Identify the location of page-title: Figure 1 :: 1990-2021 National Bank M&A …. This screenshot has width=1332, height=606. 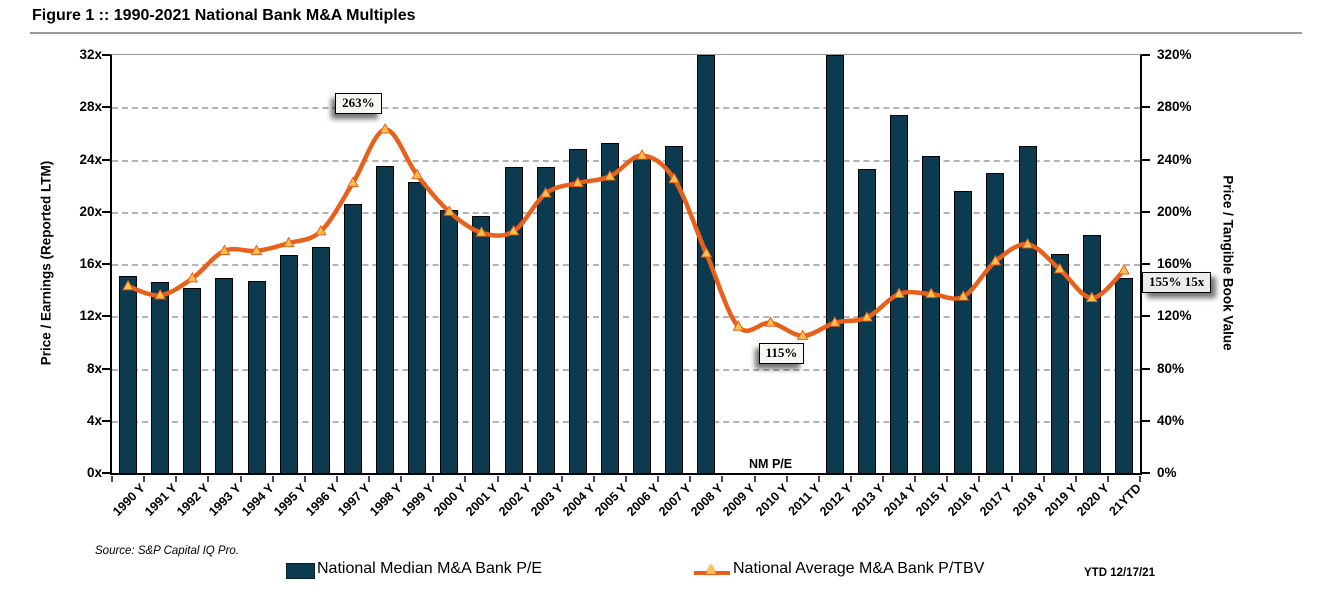
(224, 15).